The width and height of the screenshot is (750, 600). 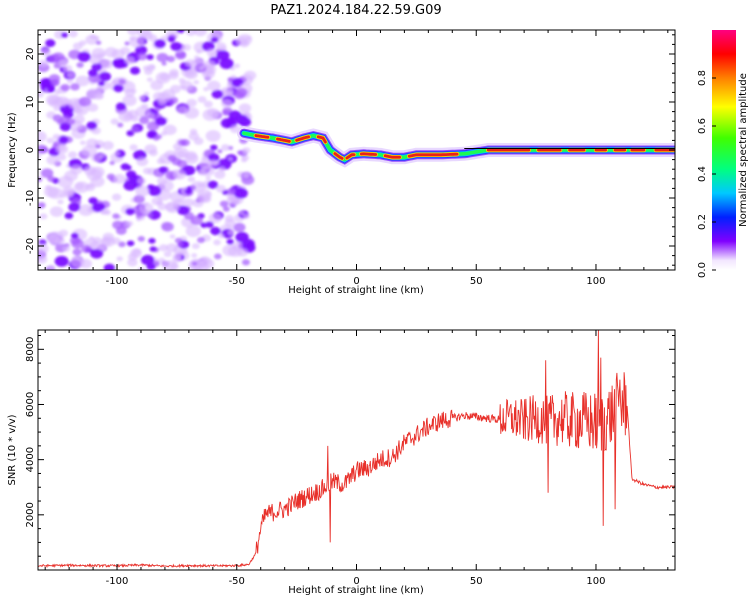 What do you see at coordinates (117, 281) in the screenshot?
I see `spectrogram-x-tick-label: -100` at bounding box center [117, 281].